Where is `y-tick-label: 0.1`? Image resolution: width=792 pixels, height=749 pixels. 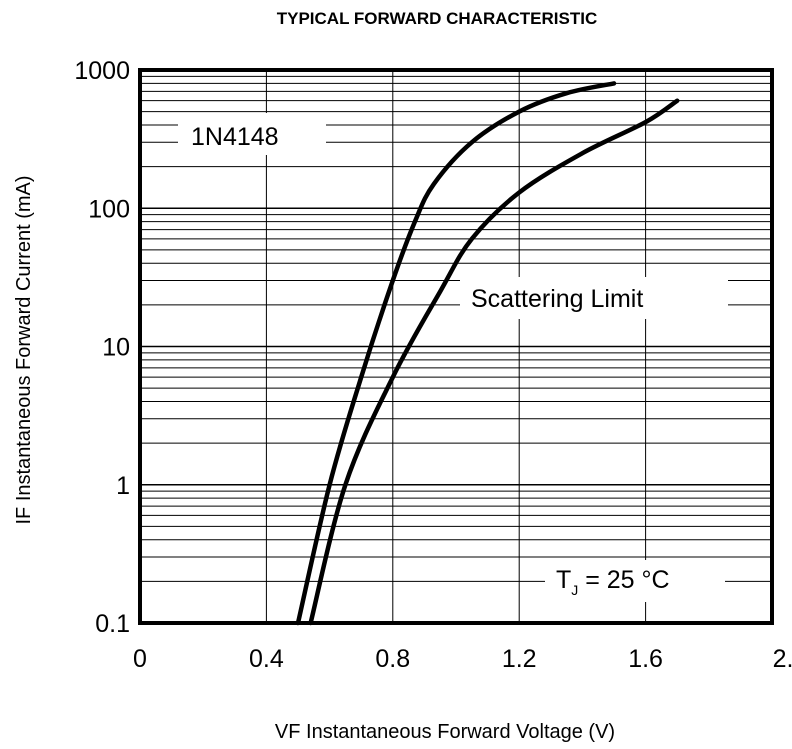
y-tick-label: 0.1 is located at coordinates (112, 624).